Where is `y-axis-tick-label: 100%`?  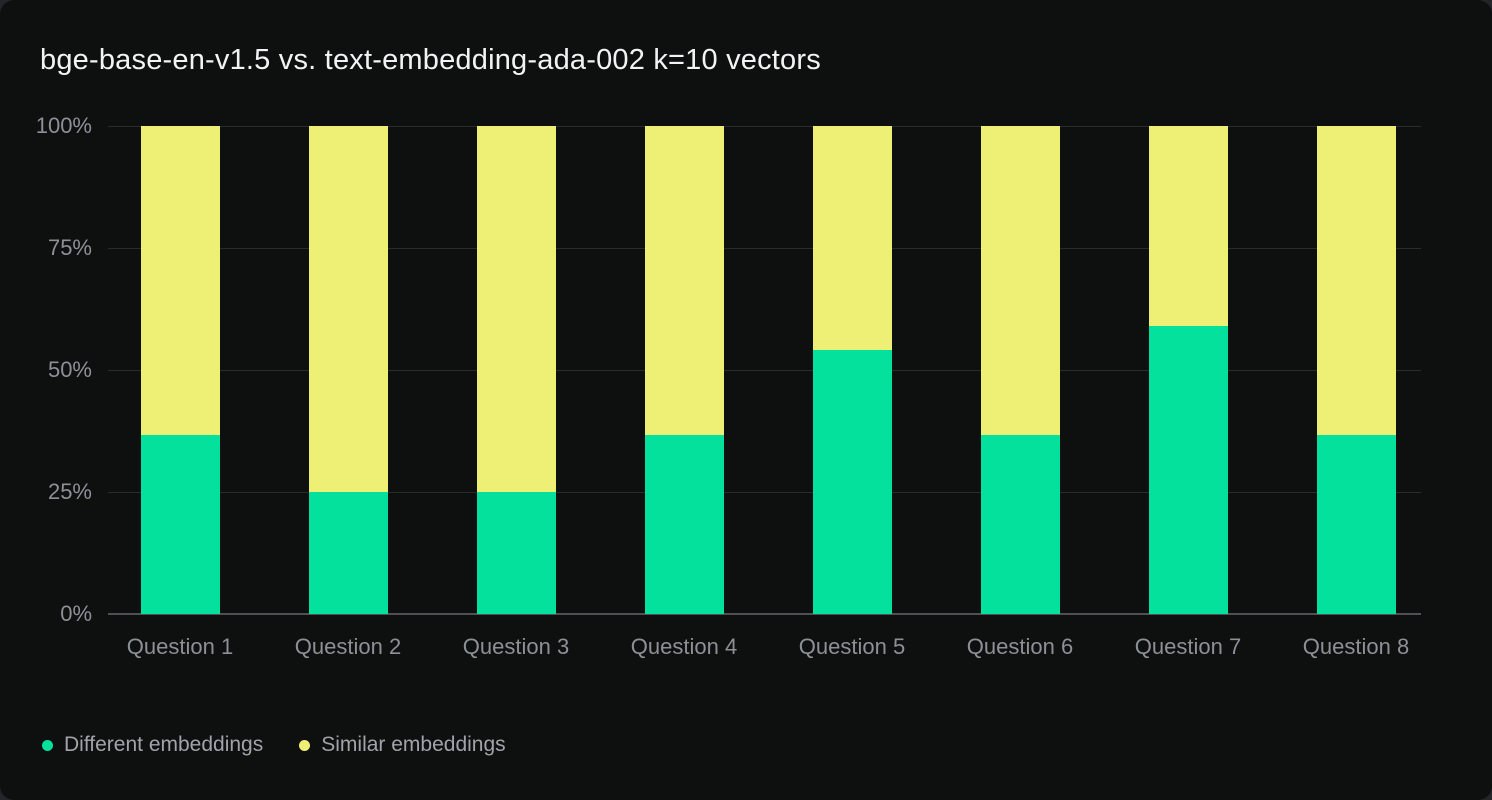
y-axis-tick-label: 100% is located at coordinates (63, 125).